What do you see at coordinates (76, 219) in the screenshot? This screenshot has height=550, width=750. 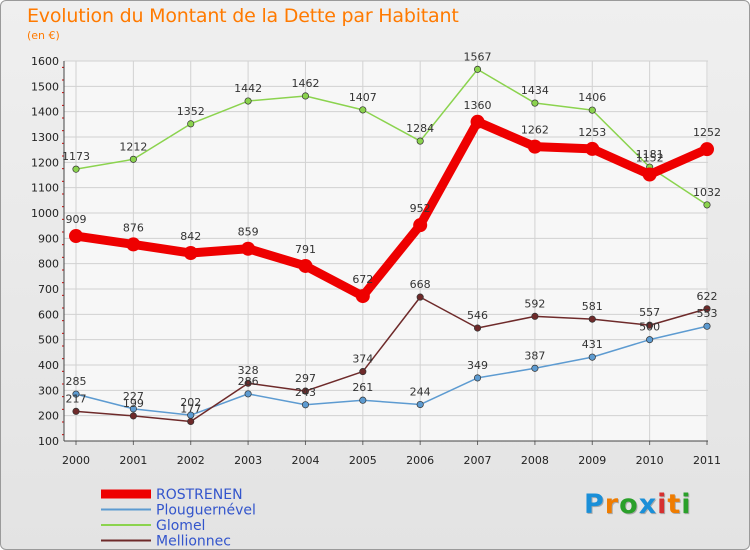 I see `data-label: 909` at bounding box center [76, 219].